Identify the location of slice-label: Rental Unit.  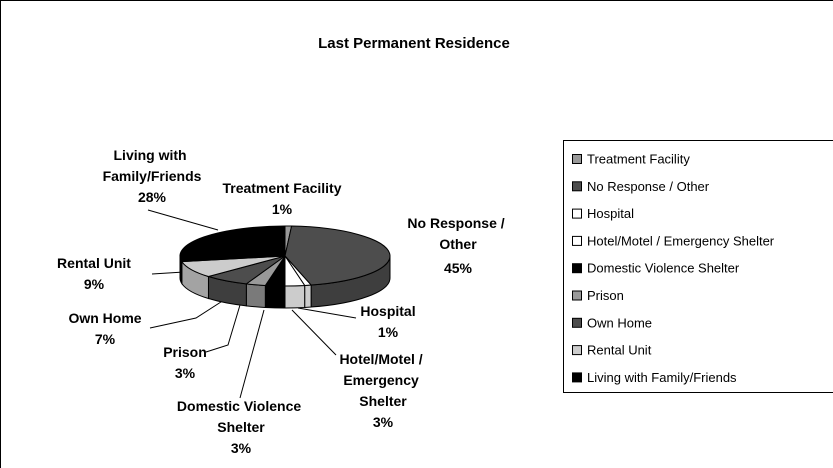
(94, 263).